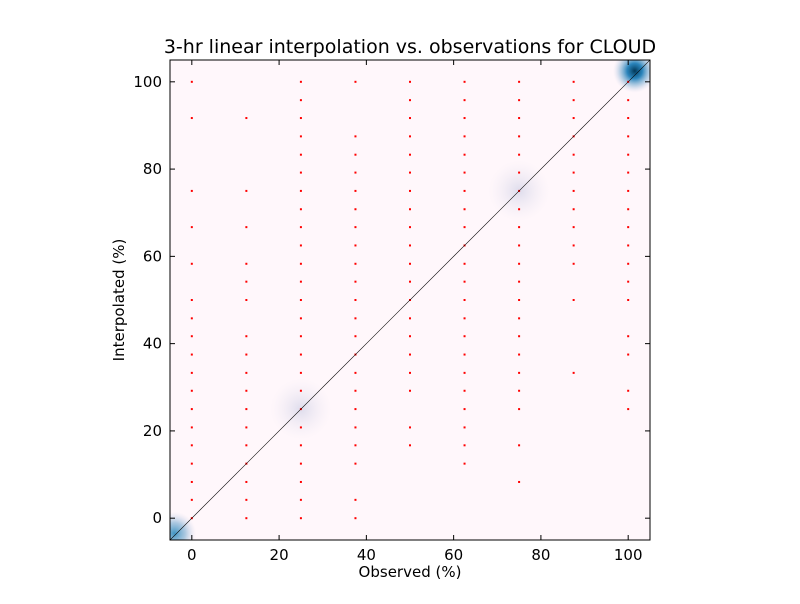  Describe the element at coordinates (540, 555) in the screenshot. I see `x-tick-label-80: 80` at that location.